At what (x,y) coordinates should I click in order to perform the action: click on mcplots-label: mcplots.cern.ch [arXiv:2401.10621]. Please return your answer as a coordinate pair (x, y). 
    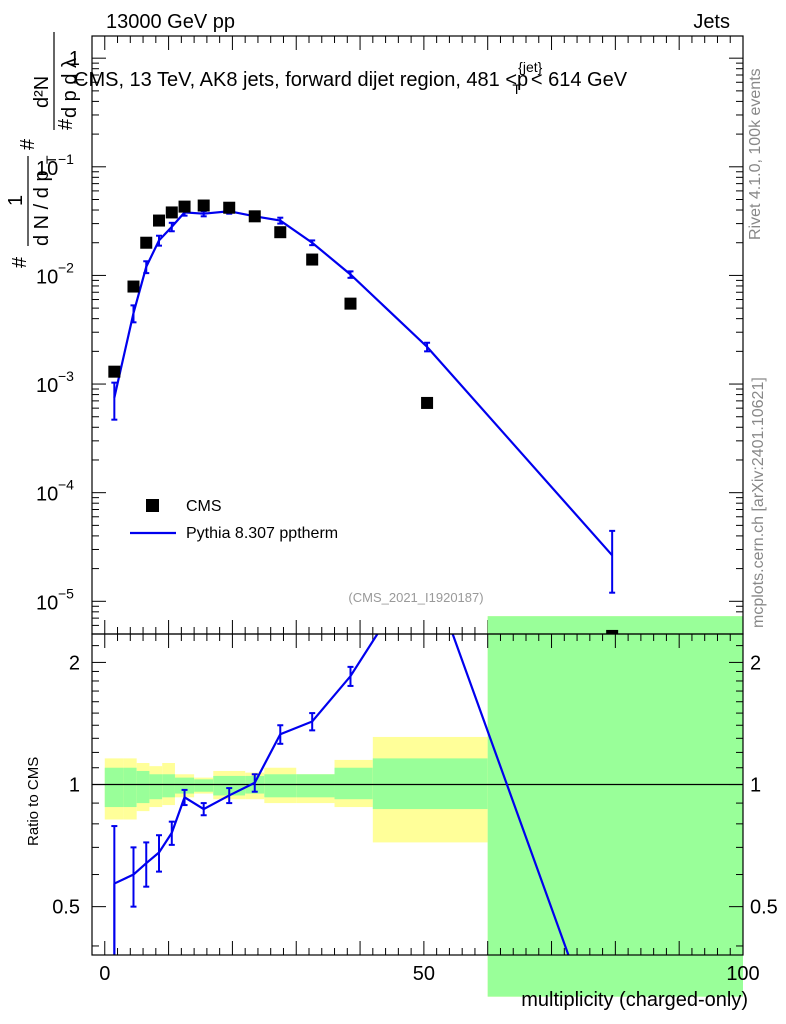
    Looking at the image, I should click on (758, 502).